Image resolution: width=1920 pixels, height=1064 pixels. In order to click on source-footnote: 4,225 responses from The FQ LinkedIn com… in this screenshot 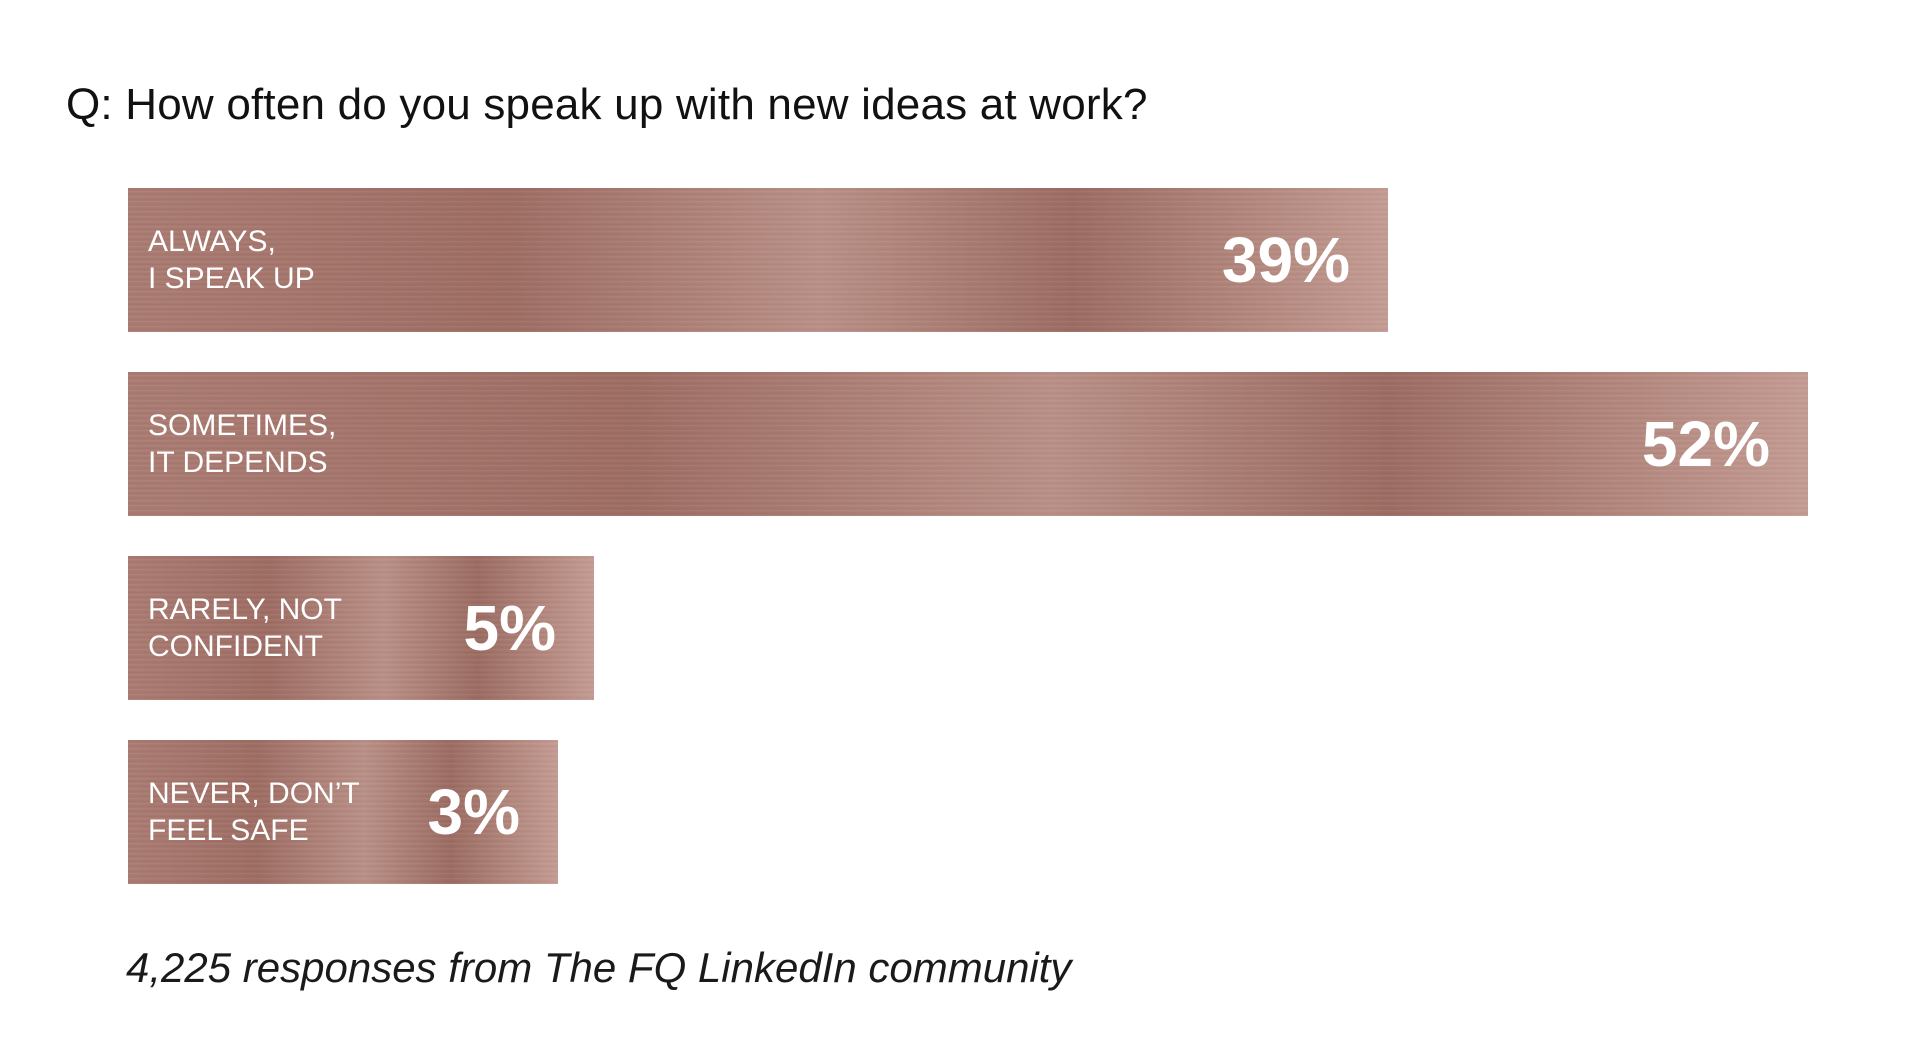, I will do `click(599, 967)`.